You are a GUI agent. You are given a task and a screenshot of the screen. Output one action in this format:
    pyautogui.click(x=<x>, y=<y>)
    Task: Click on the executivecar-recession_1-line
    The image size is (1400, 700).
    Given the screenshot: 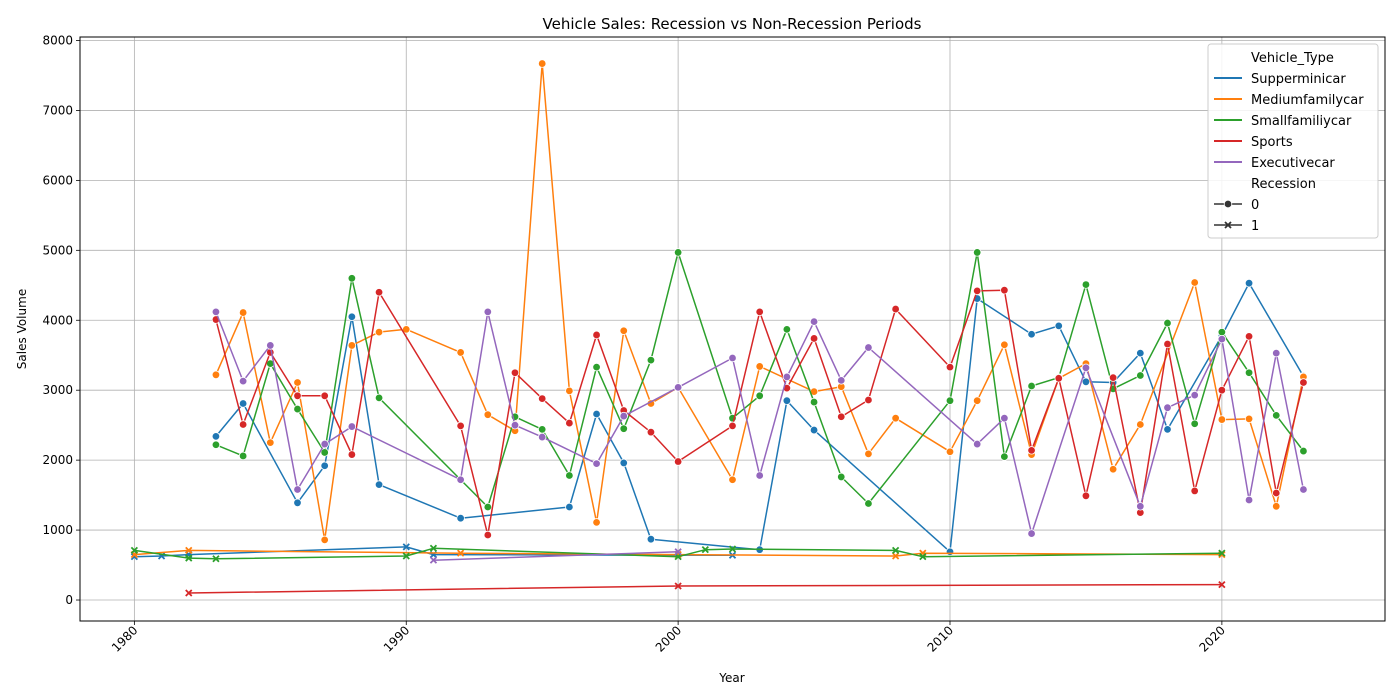 What is the action you would take?
    pyautogui.click(x=556, y=556)
    